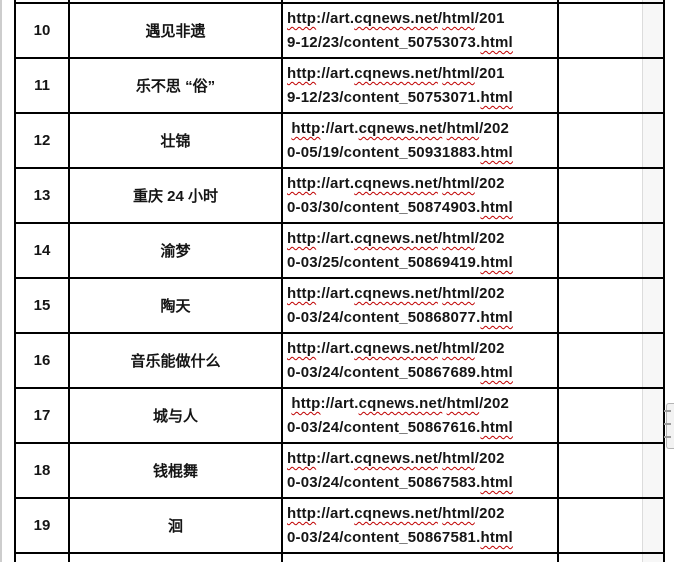 Image resolution: width=674 pixels, height=562 pixels. I want to click on title-text: 渝梦, so click(175, 251).